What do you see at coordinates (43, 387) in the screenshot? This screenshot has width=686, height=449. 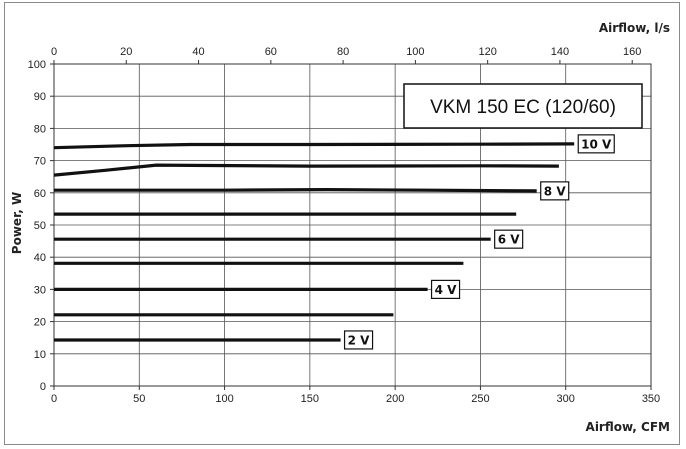 I see `y-tick-label: 0` at bounding box center [43, 387].